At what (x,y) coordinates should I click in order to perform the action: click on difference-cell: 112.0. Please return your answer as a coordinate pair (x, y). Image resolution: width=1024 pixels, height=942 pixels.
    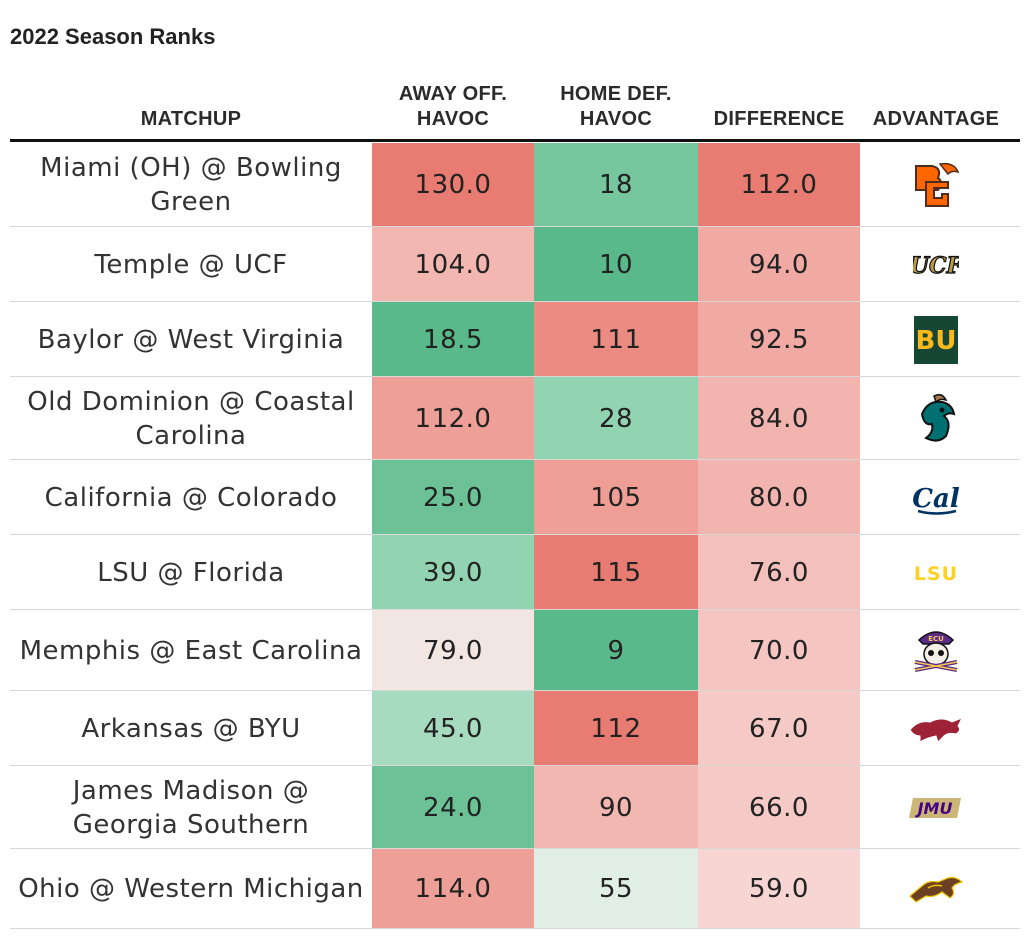
    Looking at the image, I should click on (779, 185).